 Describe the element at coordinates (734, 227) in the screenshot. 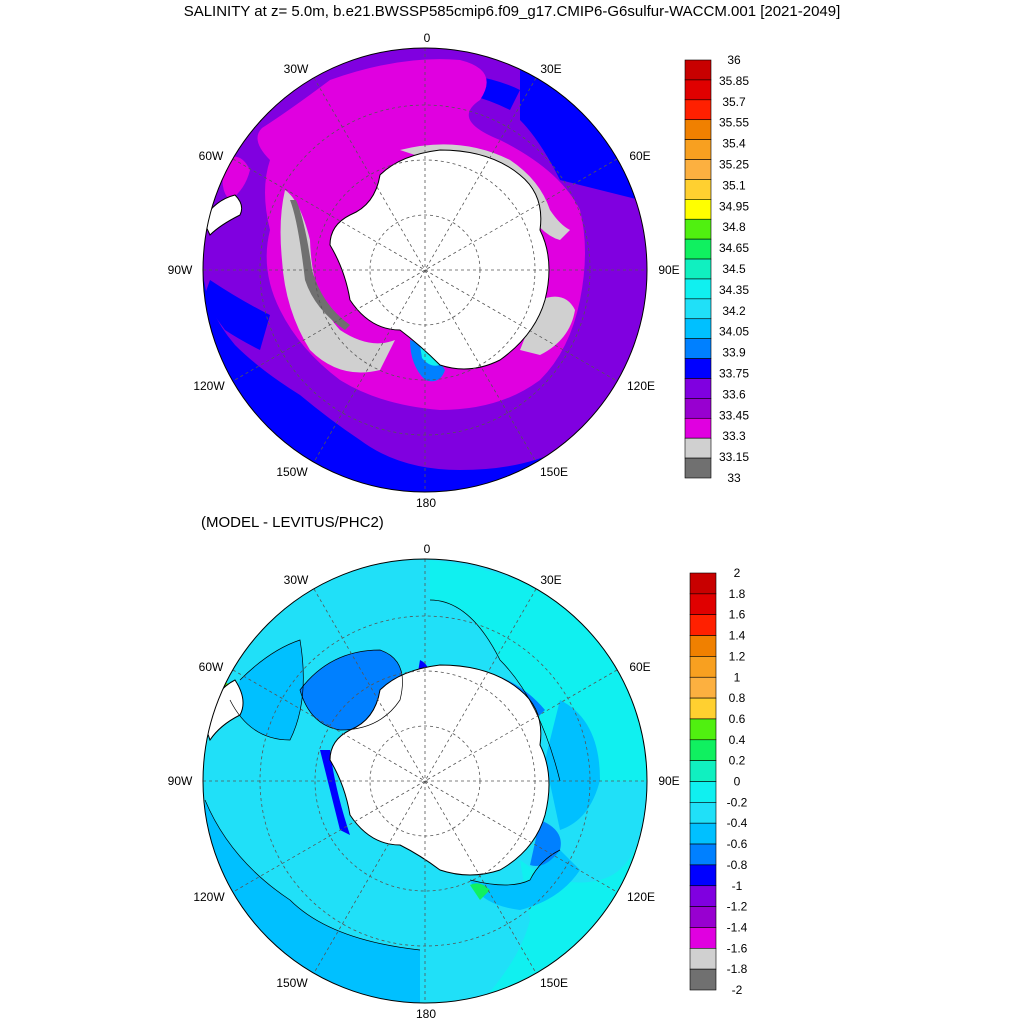

I see `colorbar-label: 34.8` at that location.